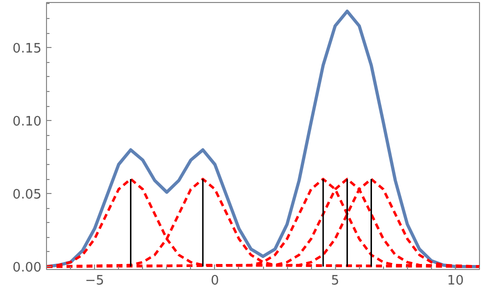 This screenshot has height=299, width=482. I want to click on y-tick-label: 0.15, so click(27, 49).